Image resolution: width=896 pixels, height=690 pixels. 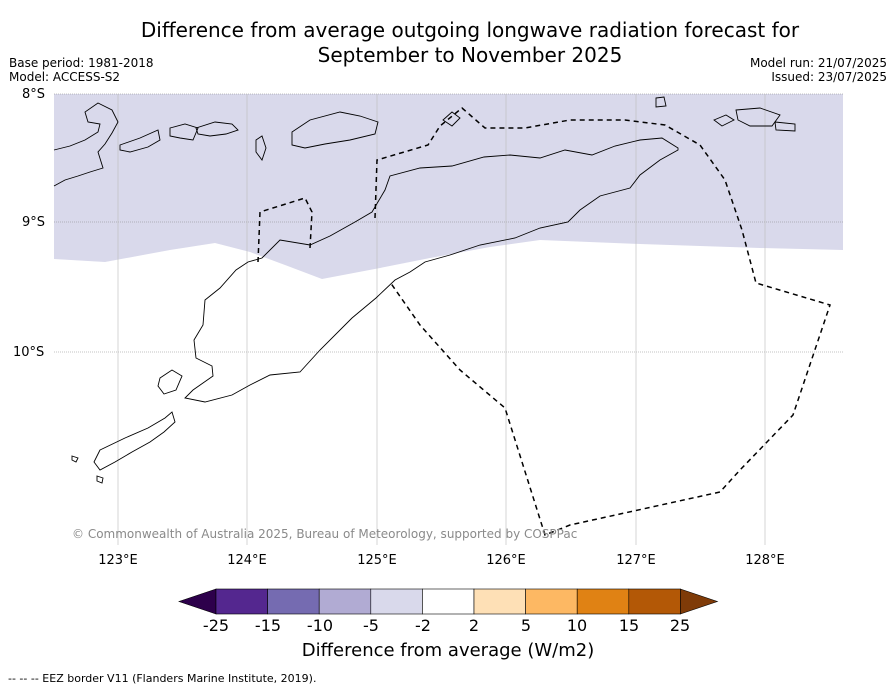 I want to click on colorbar-tick: -10, so click(x=320, y=625).